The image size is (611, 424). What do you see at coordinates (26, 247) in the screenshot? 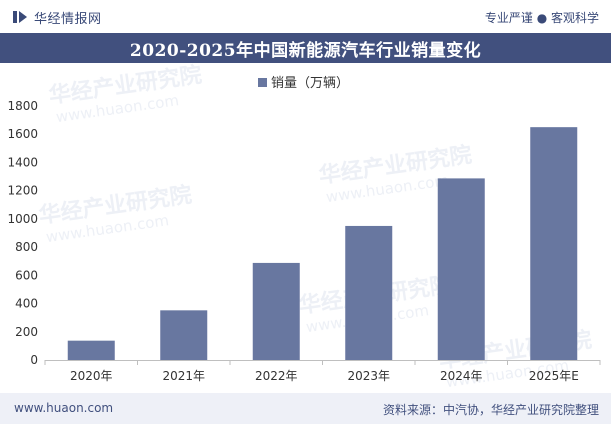
I see `y-tick-label: 800` at bounding box center [26, 247].